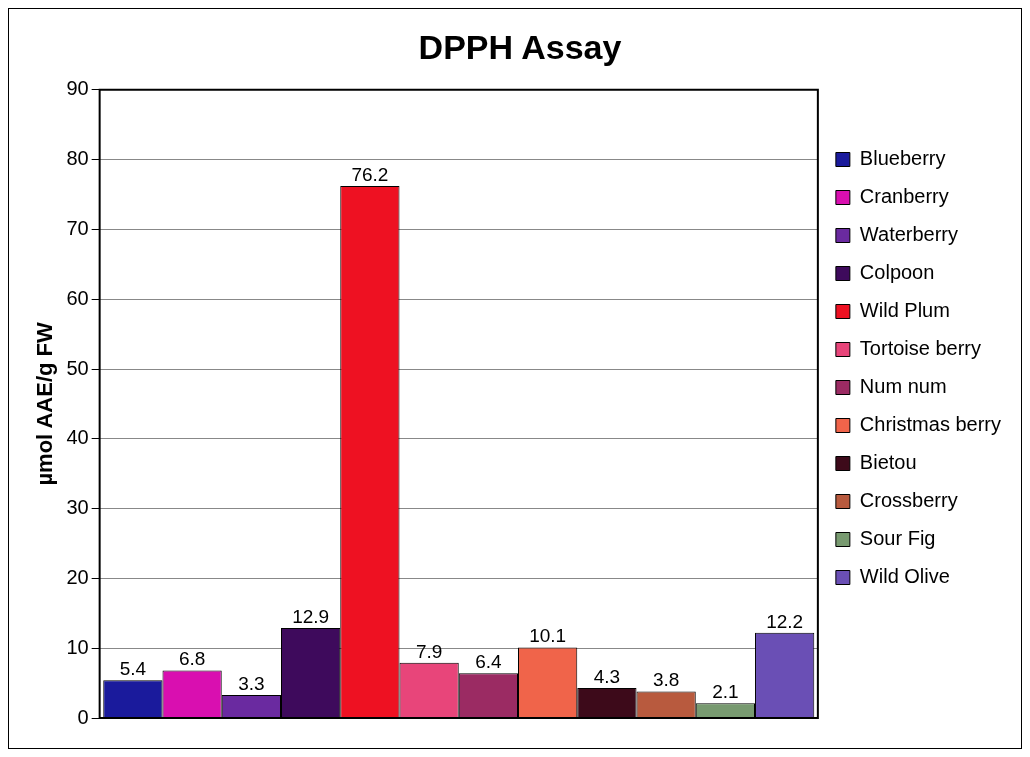 Image resolution: width=1030 pixels, height=757 pixels. Describe the element at coordinates (902, 158) in the screenshot. I see `legend-label: Blueberry` at that location.